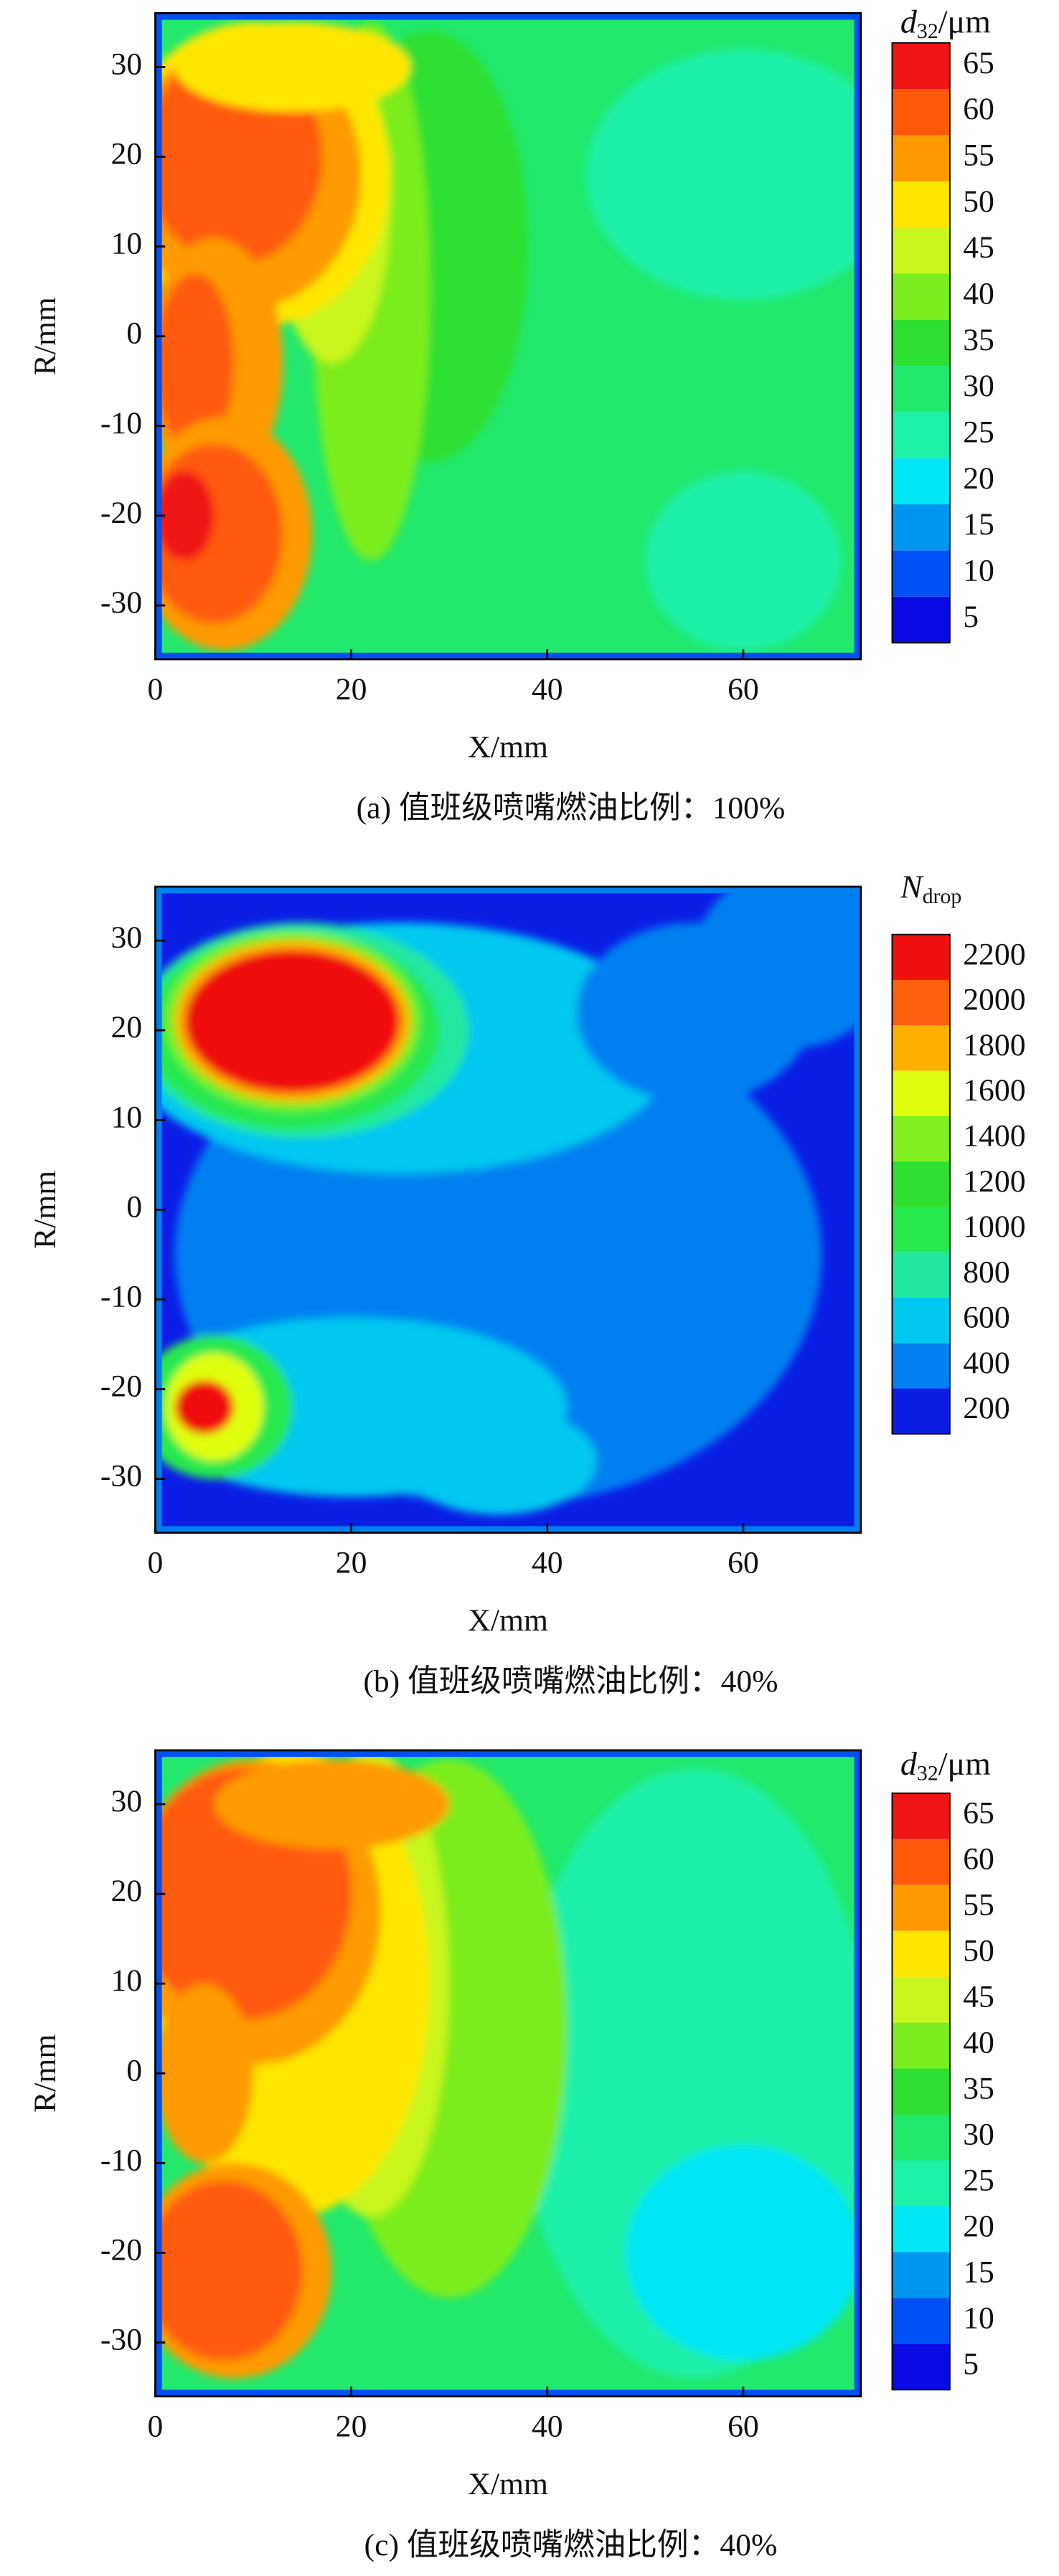 This screenshot has width=1059, height=2576. Describe the element at coordinates (978, 340) in the screenshot. I see `colorbar-label: 35` at that location.